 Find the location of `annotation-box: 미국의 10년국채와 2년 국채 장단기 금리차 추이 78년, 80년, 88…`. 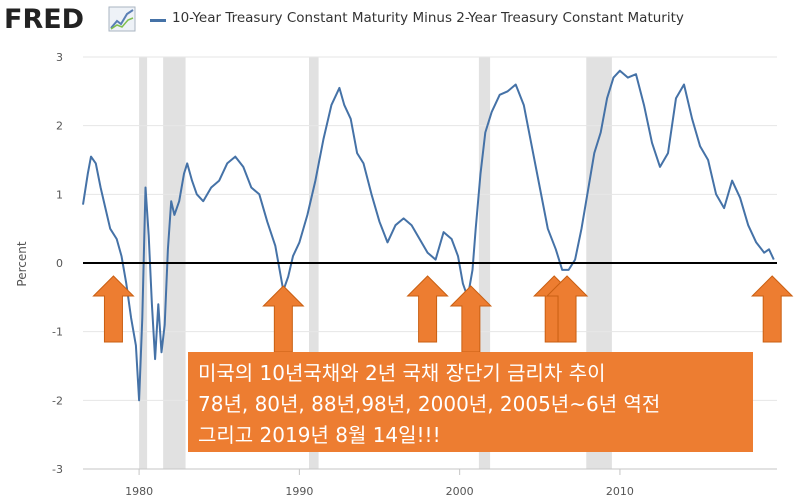

annotation-box: 미국의 10년국채와 2년 국채 장단기 금리차 추이 78년, 80년, 88… is located at coordinates (470, 402).